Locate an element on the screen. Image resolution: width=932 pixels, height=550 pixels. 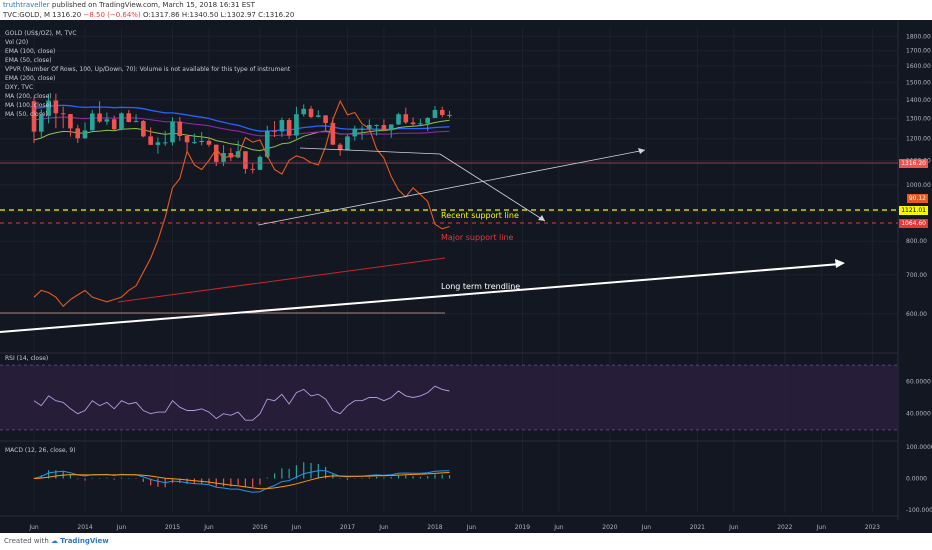
last-price: 1316.20 is located at coordinates (67, 15).